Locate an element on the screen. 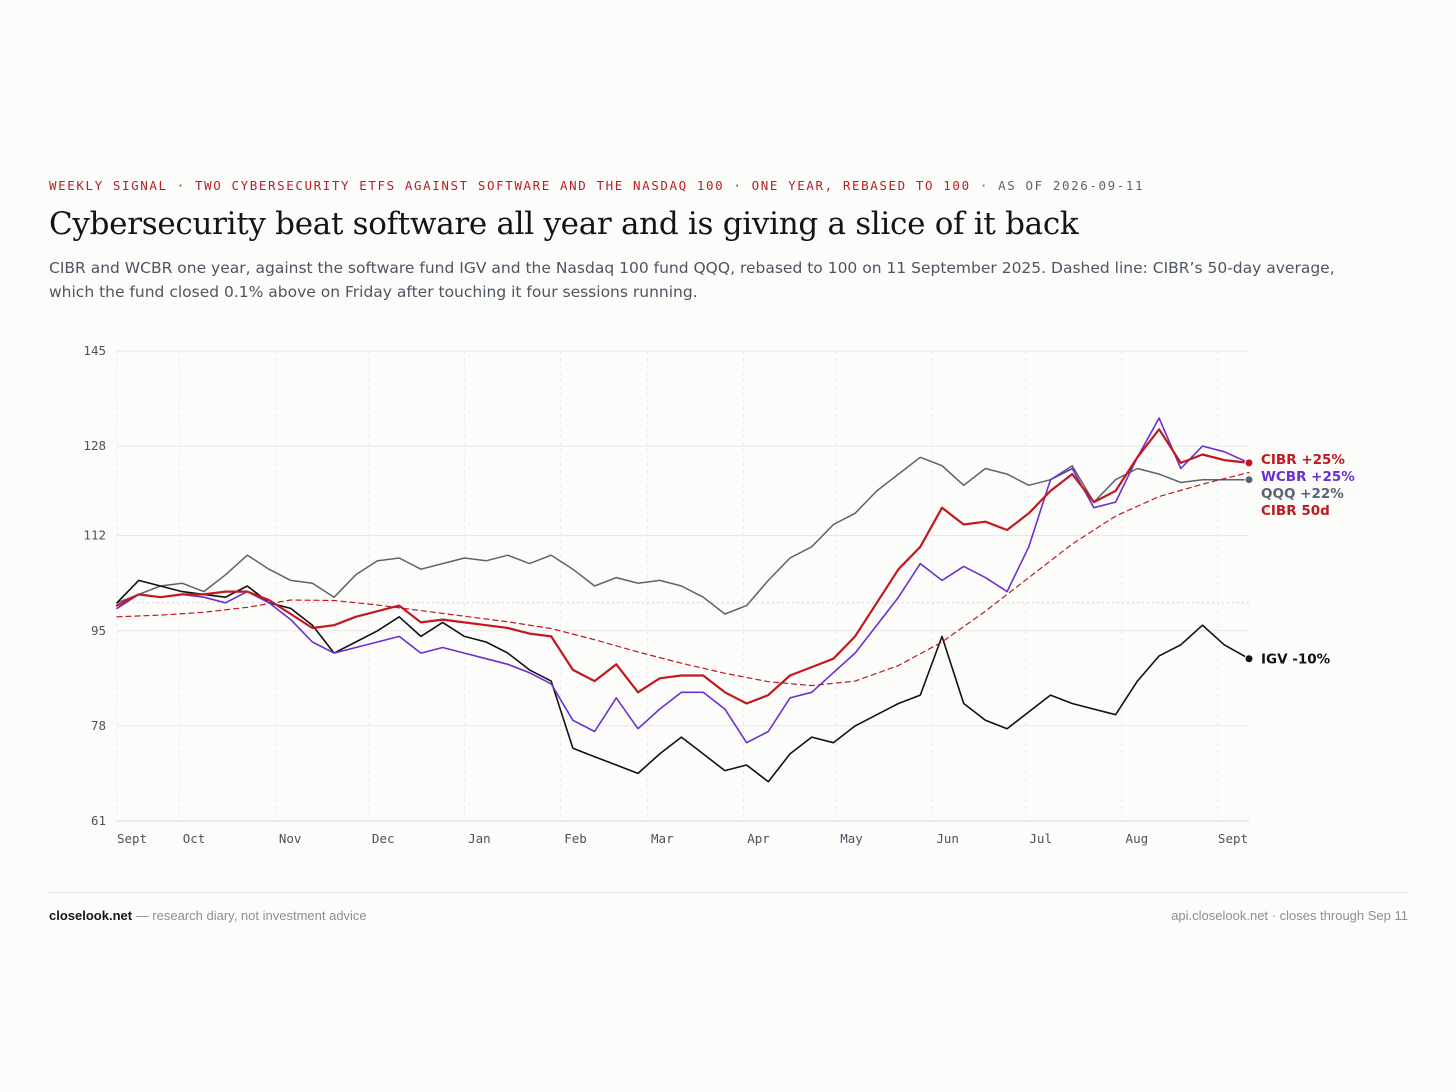 The height and width of the screenshot is (1092, 1456). end-marker-cibr is located at coordinates (1249, 463).